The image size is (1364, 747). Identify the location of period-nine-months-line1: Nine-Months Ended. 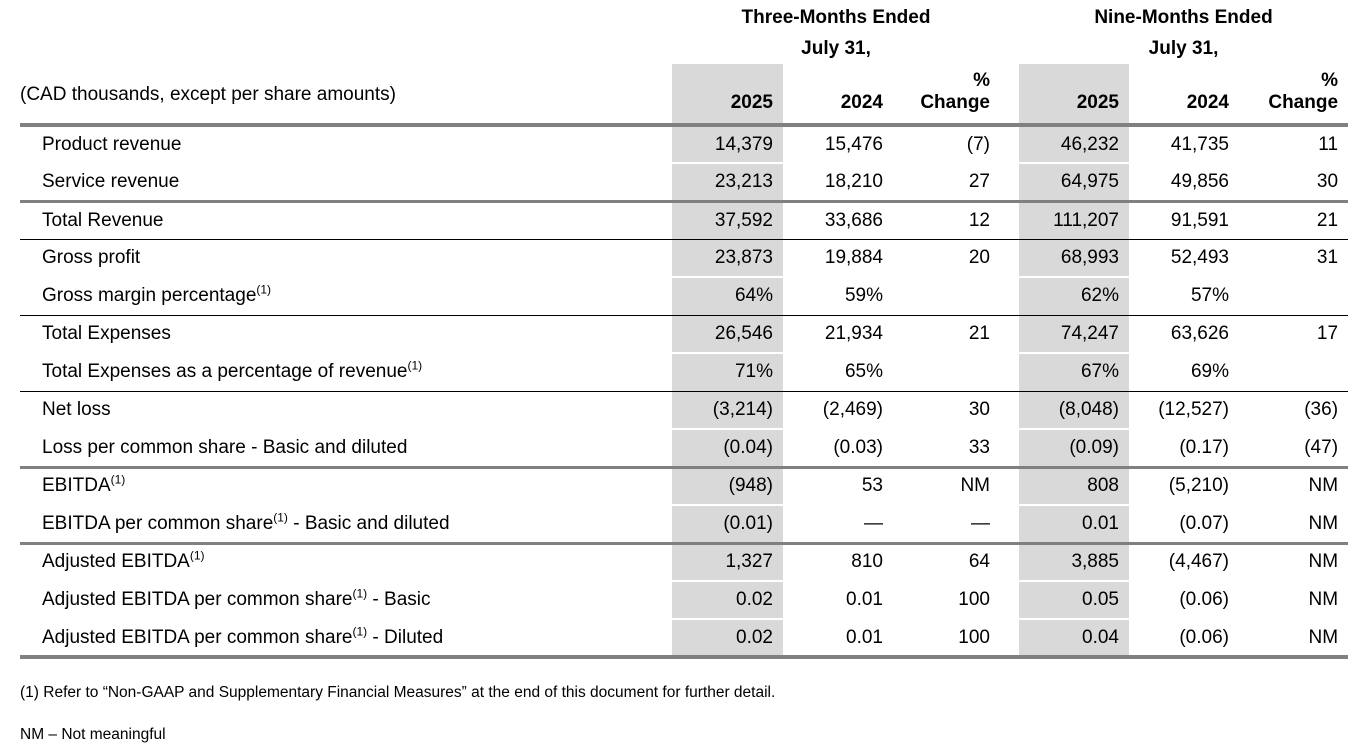
(1183, 17).